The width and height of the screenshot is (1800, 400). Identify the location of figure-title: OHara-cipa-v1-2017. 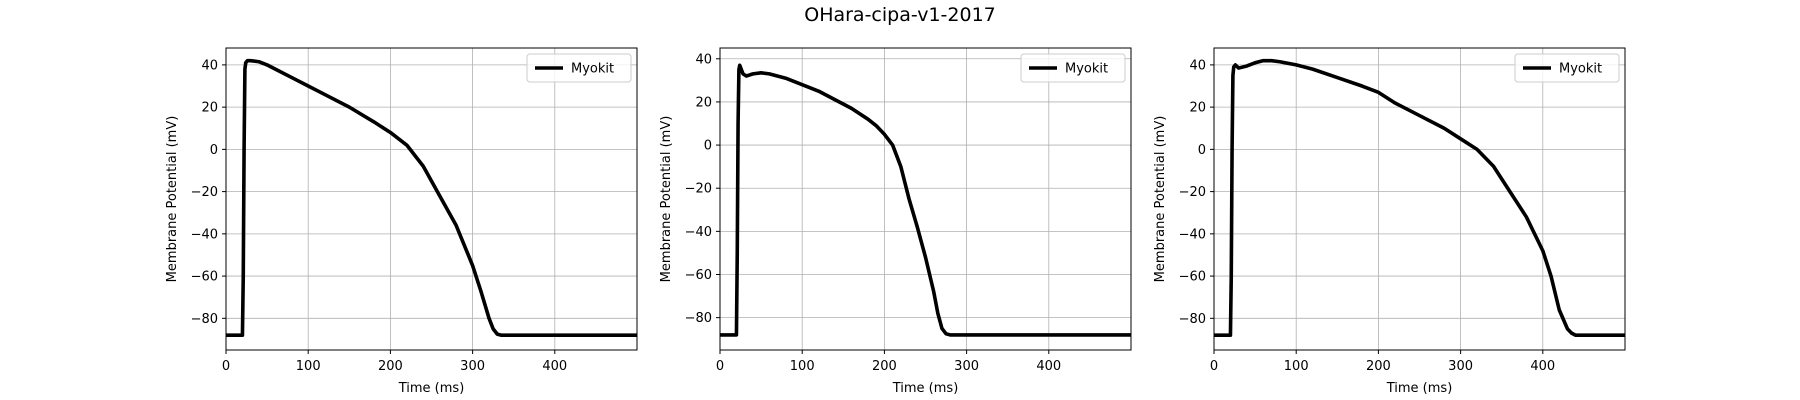
(900, 15).